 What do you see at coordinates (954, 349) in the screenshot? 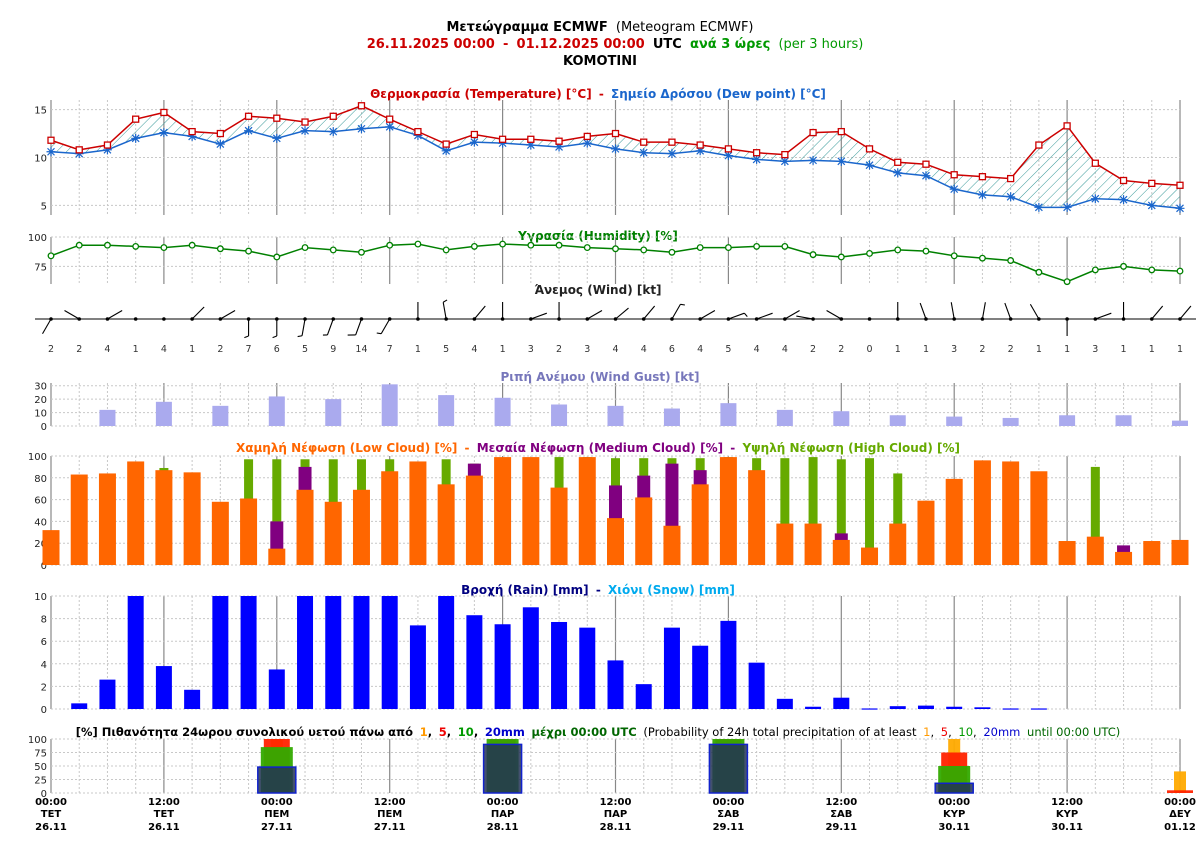
I see `wind-speed-label: 3` at bounding box center [954, 349].